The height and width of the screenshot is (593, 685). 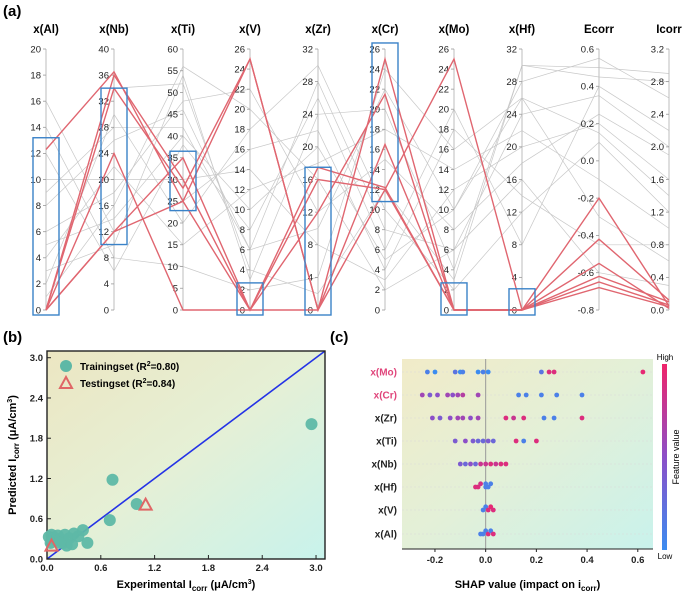 What do you see at coordinates (183, 30) in the screenshot?
I see `axis-title: x(Ti)` at bounding box center [183, 30].